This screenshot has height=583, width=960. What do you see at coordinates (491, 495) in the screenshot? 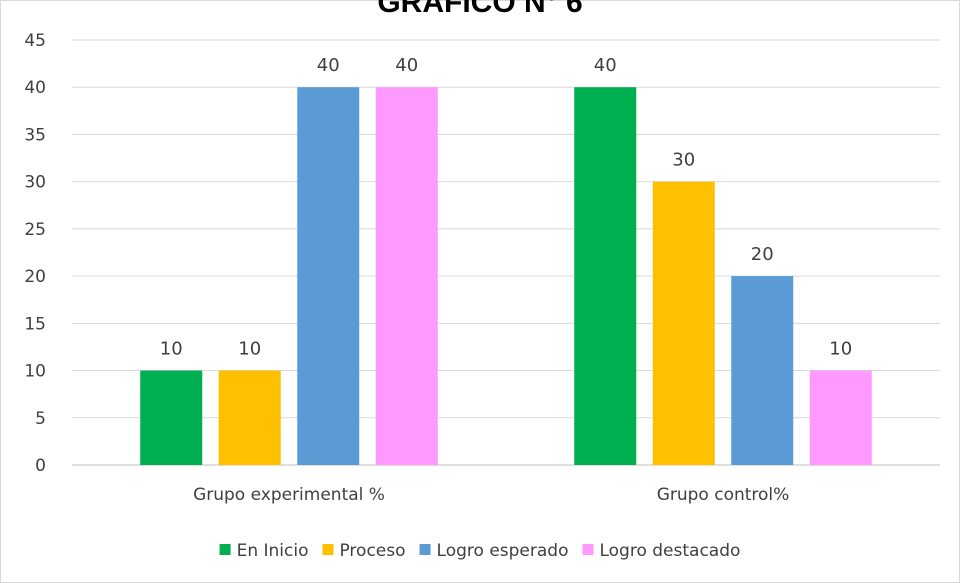
I see `x-axis-categories: Grupo experimental % Grupo control%` at bounding box center [491, 495].